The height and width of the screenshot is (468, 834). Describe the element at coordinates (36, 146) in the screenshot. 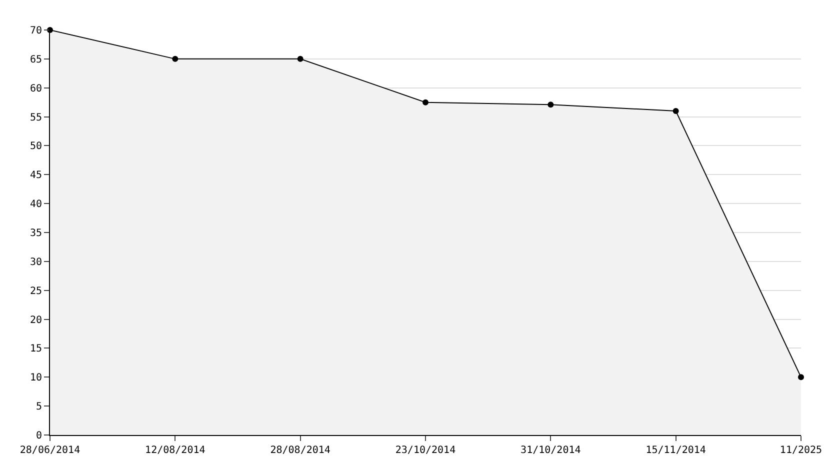

I see `y-tick-label: 50` at that location.